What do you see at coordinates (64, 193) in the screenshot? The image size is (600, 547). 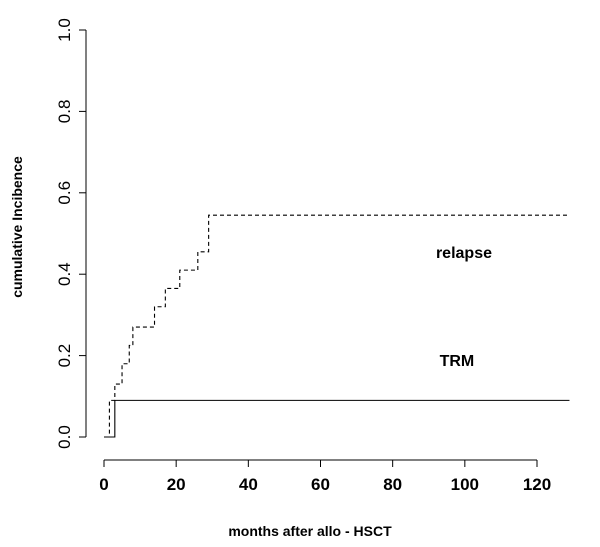 I see `y-tick-label: 0.6` at bounding box center [64, 193].